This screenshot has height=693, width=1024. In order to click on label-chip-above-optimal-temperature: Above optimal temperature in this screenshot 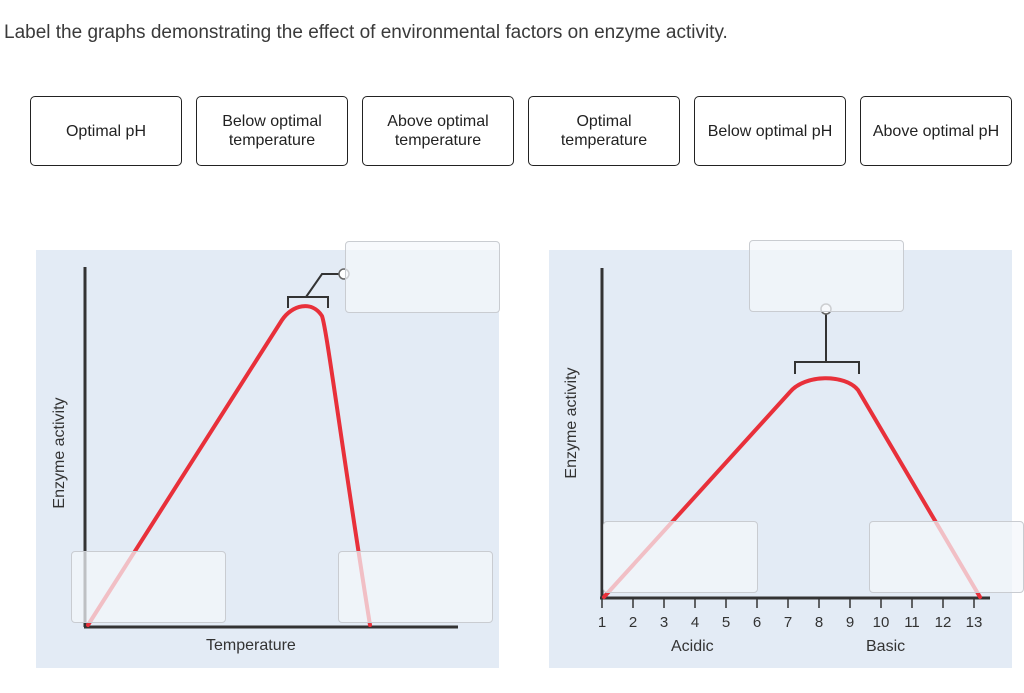, I will do `click(438, 131)`.